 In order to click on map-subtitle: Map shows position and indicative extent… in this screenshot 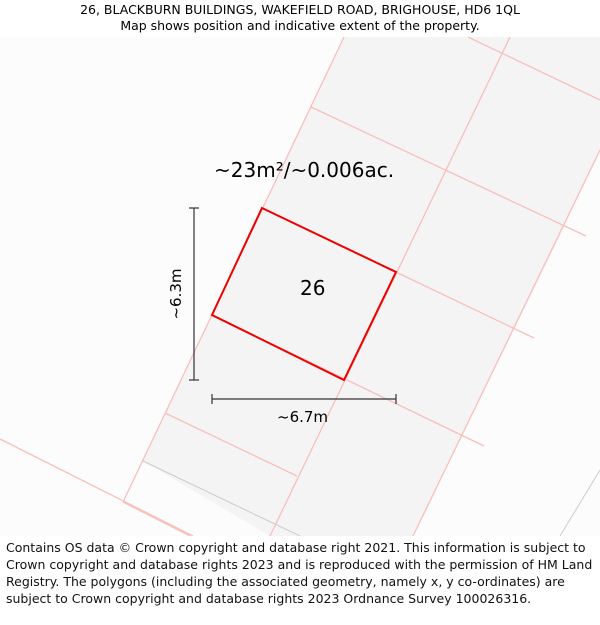, I will do `click(300, 25)`.